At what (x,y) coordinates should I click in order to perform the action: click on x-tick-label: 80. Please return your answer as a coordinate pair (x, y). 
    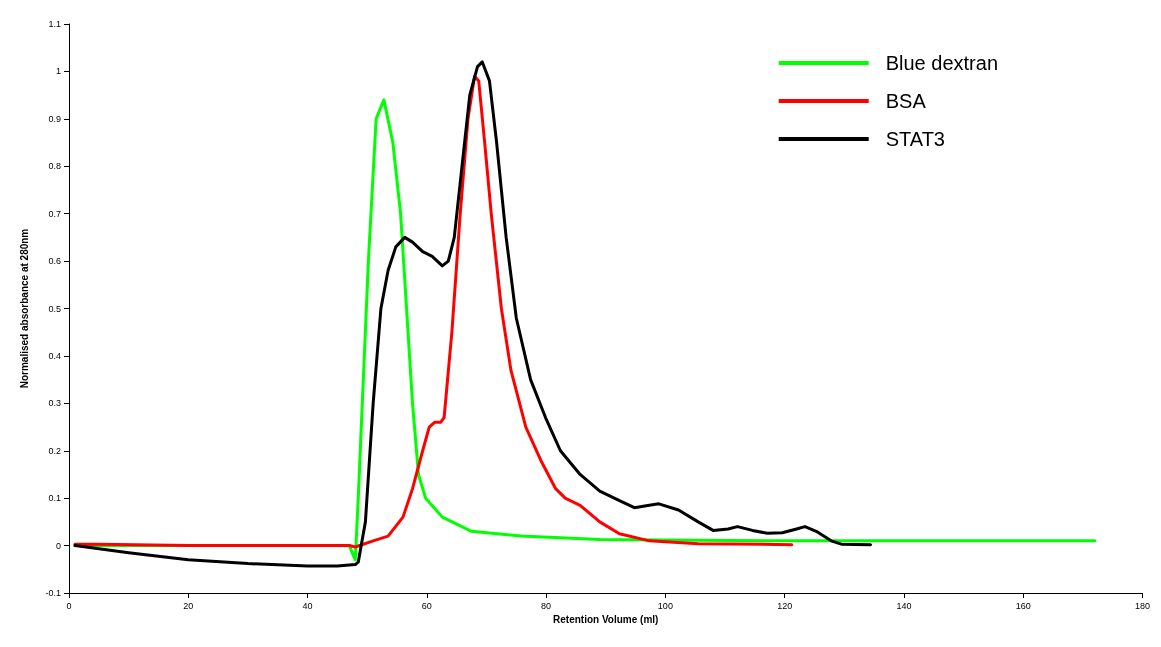
    Looking at the image, I should click on (546, 605).